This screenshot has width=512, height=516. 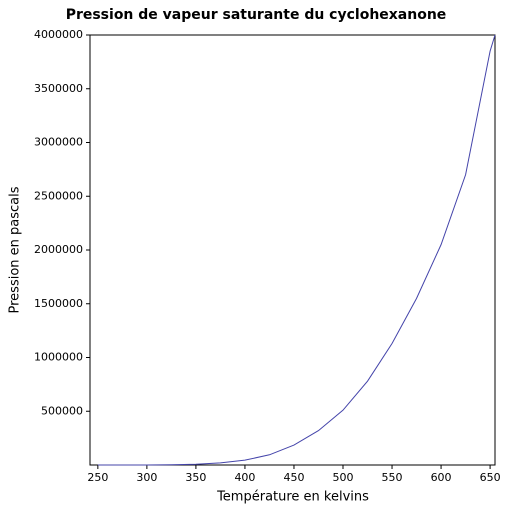 What do you see at coordinates (62, 410) in the screenshot?
I see `y-tick-label: 500000` at bounding box center [62, 410].